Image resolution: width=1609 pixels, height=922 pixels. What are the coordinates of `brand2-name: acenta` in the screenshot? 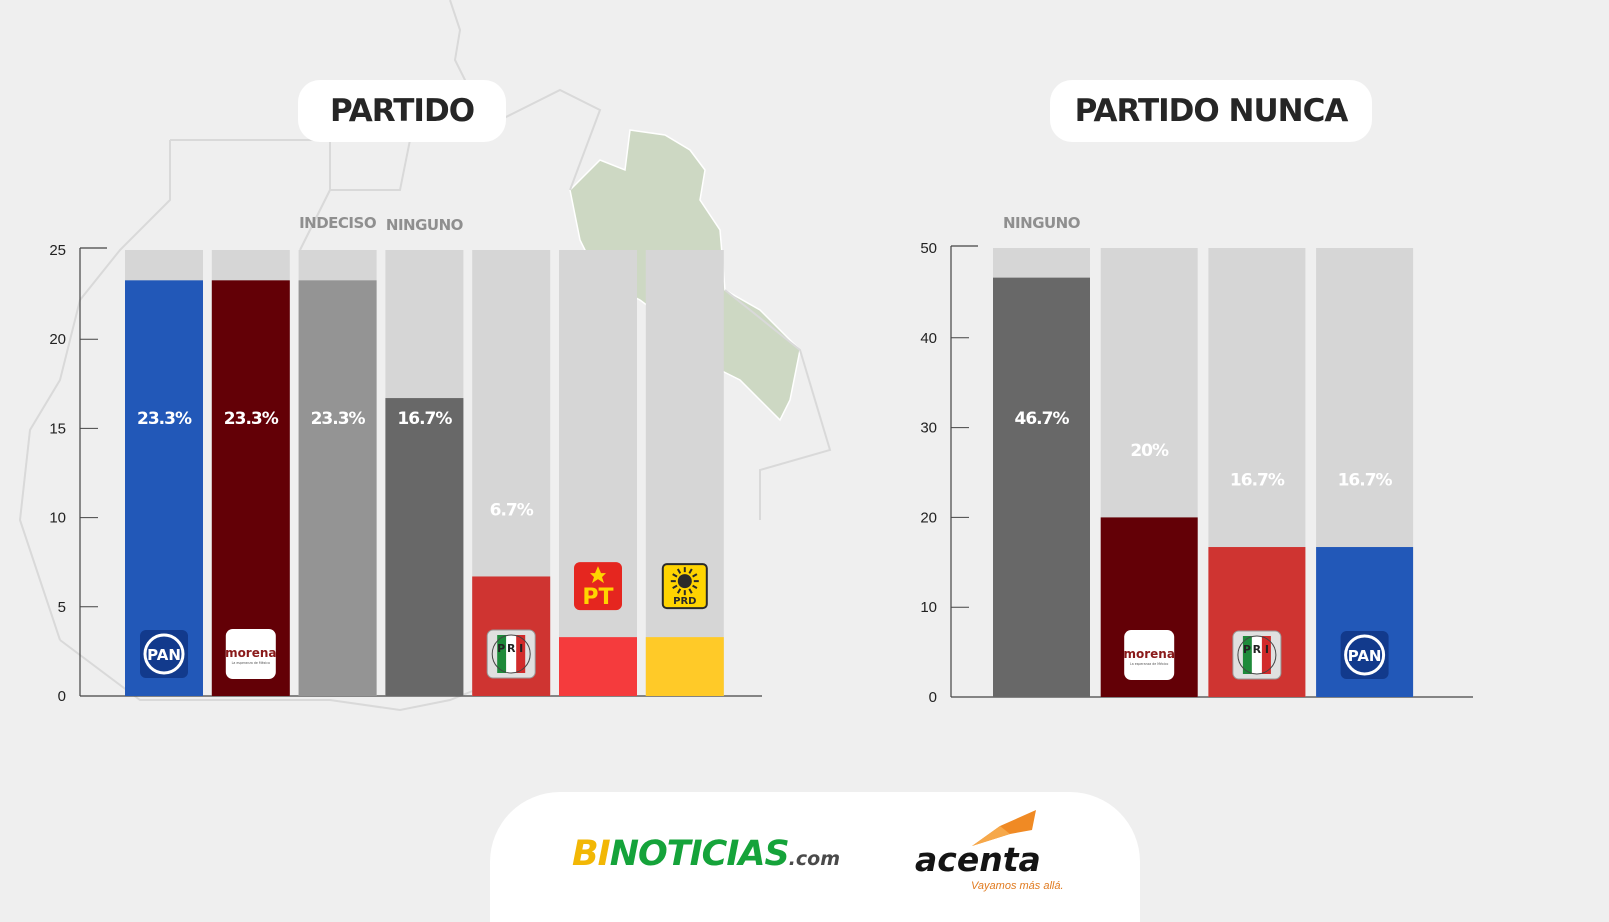 It's located at (978, 859).